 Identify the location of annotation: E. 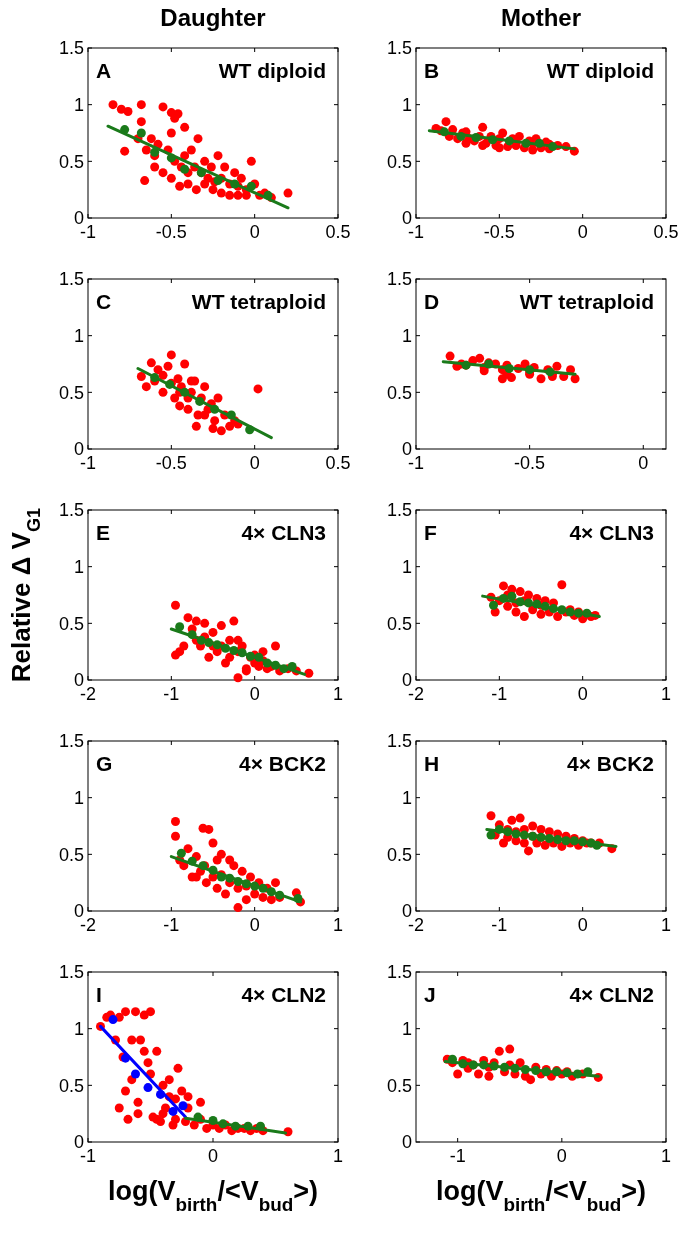
(103, 532).